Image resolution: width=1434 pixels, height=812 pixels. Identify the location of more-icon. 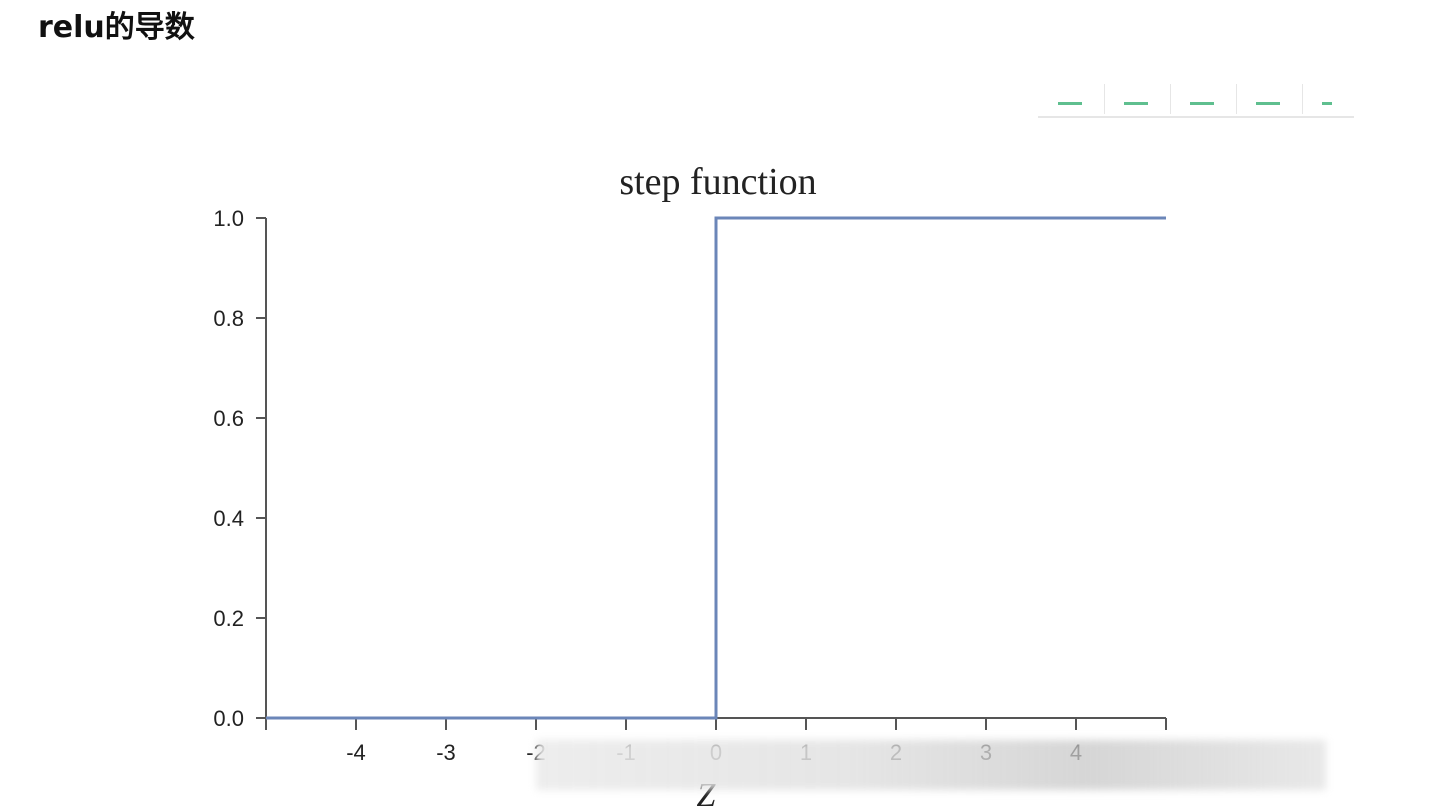
(1327, 97).